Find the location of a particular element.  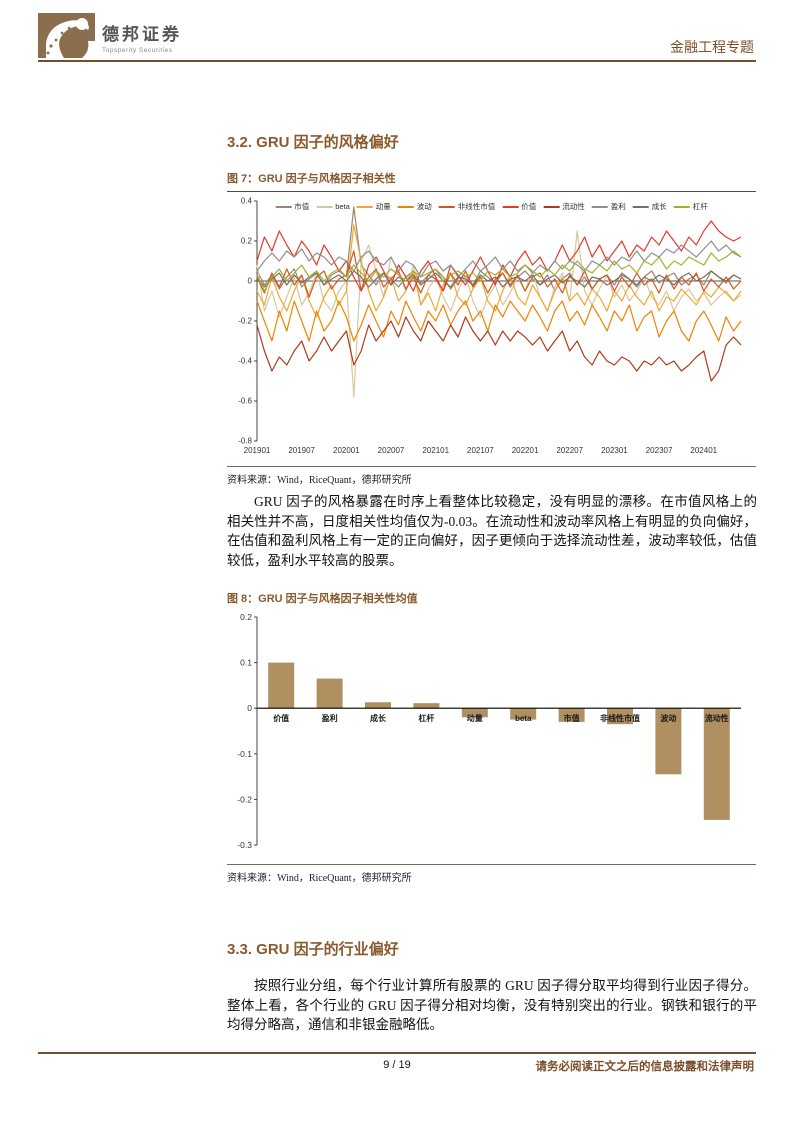

legend-label: 价值 is located at coordinates (529, 206).